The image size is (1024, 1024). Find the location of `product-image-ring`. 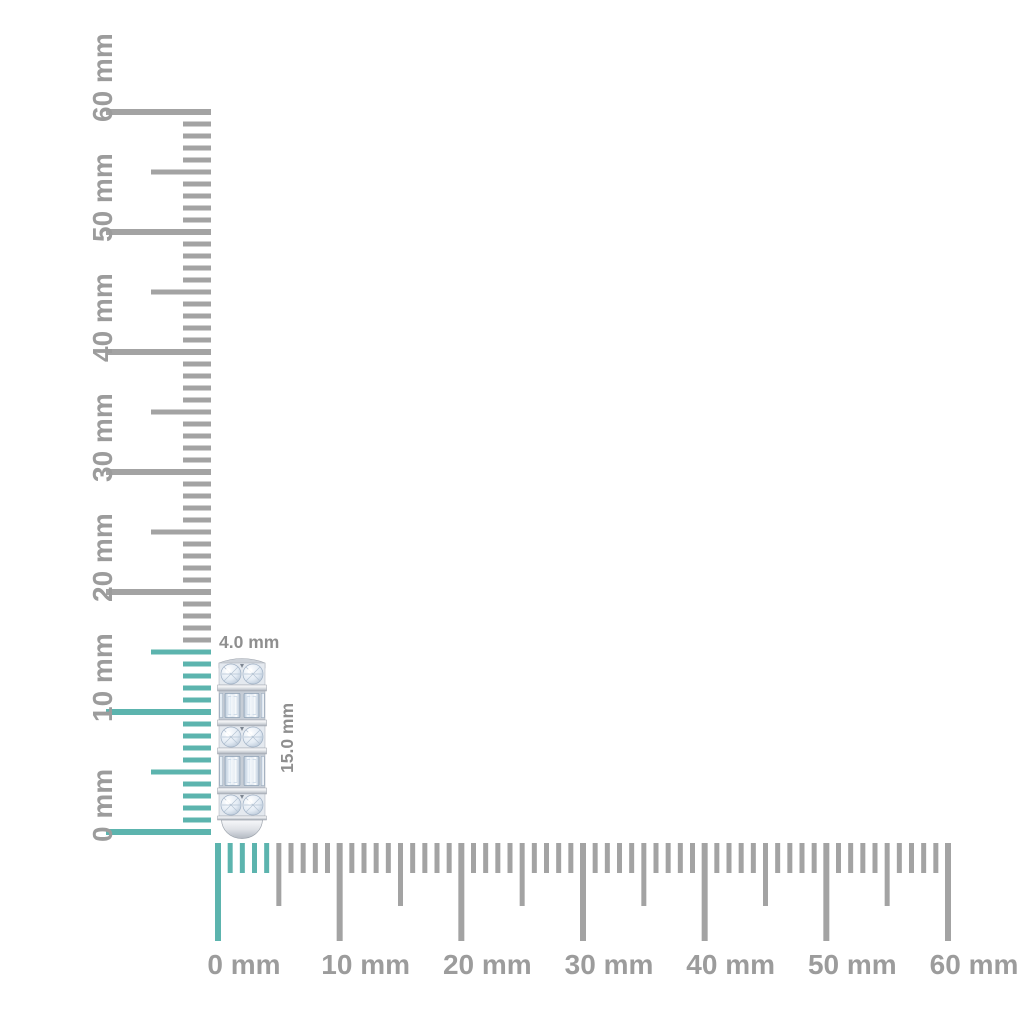

product-image-ring is located at coordinates (242, 748).